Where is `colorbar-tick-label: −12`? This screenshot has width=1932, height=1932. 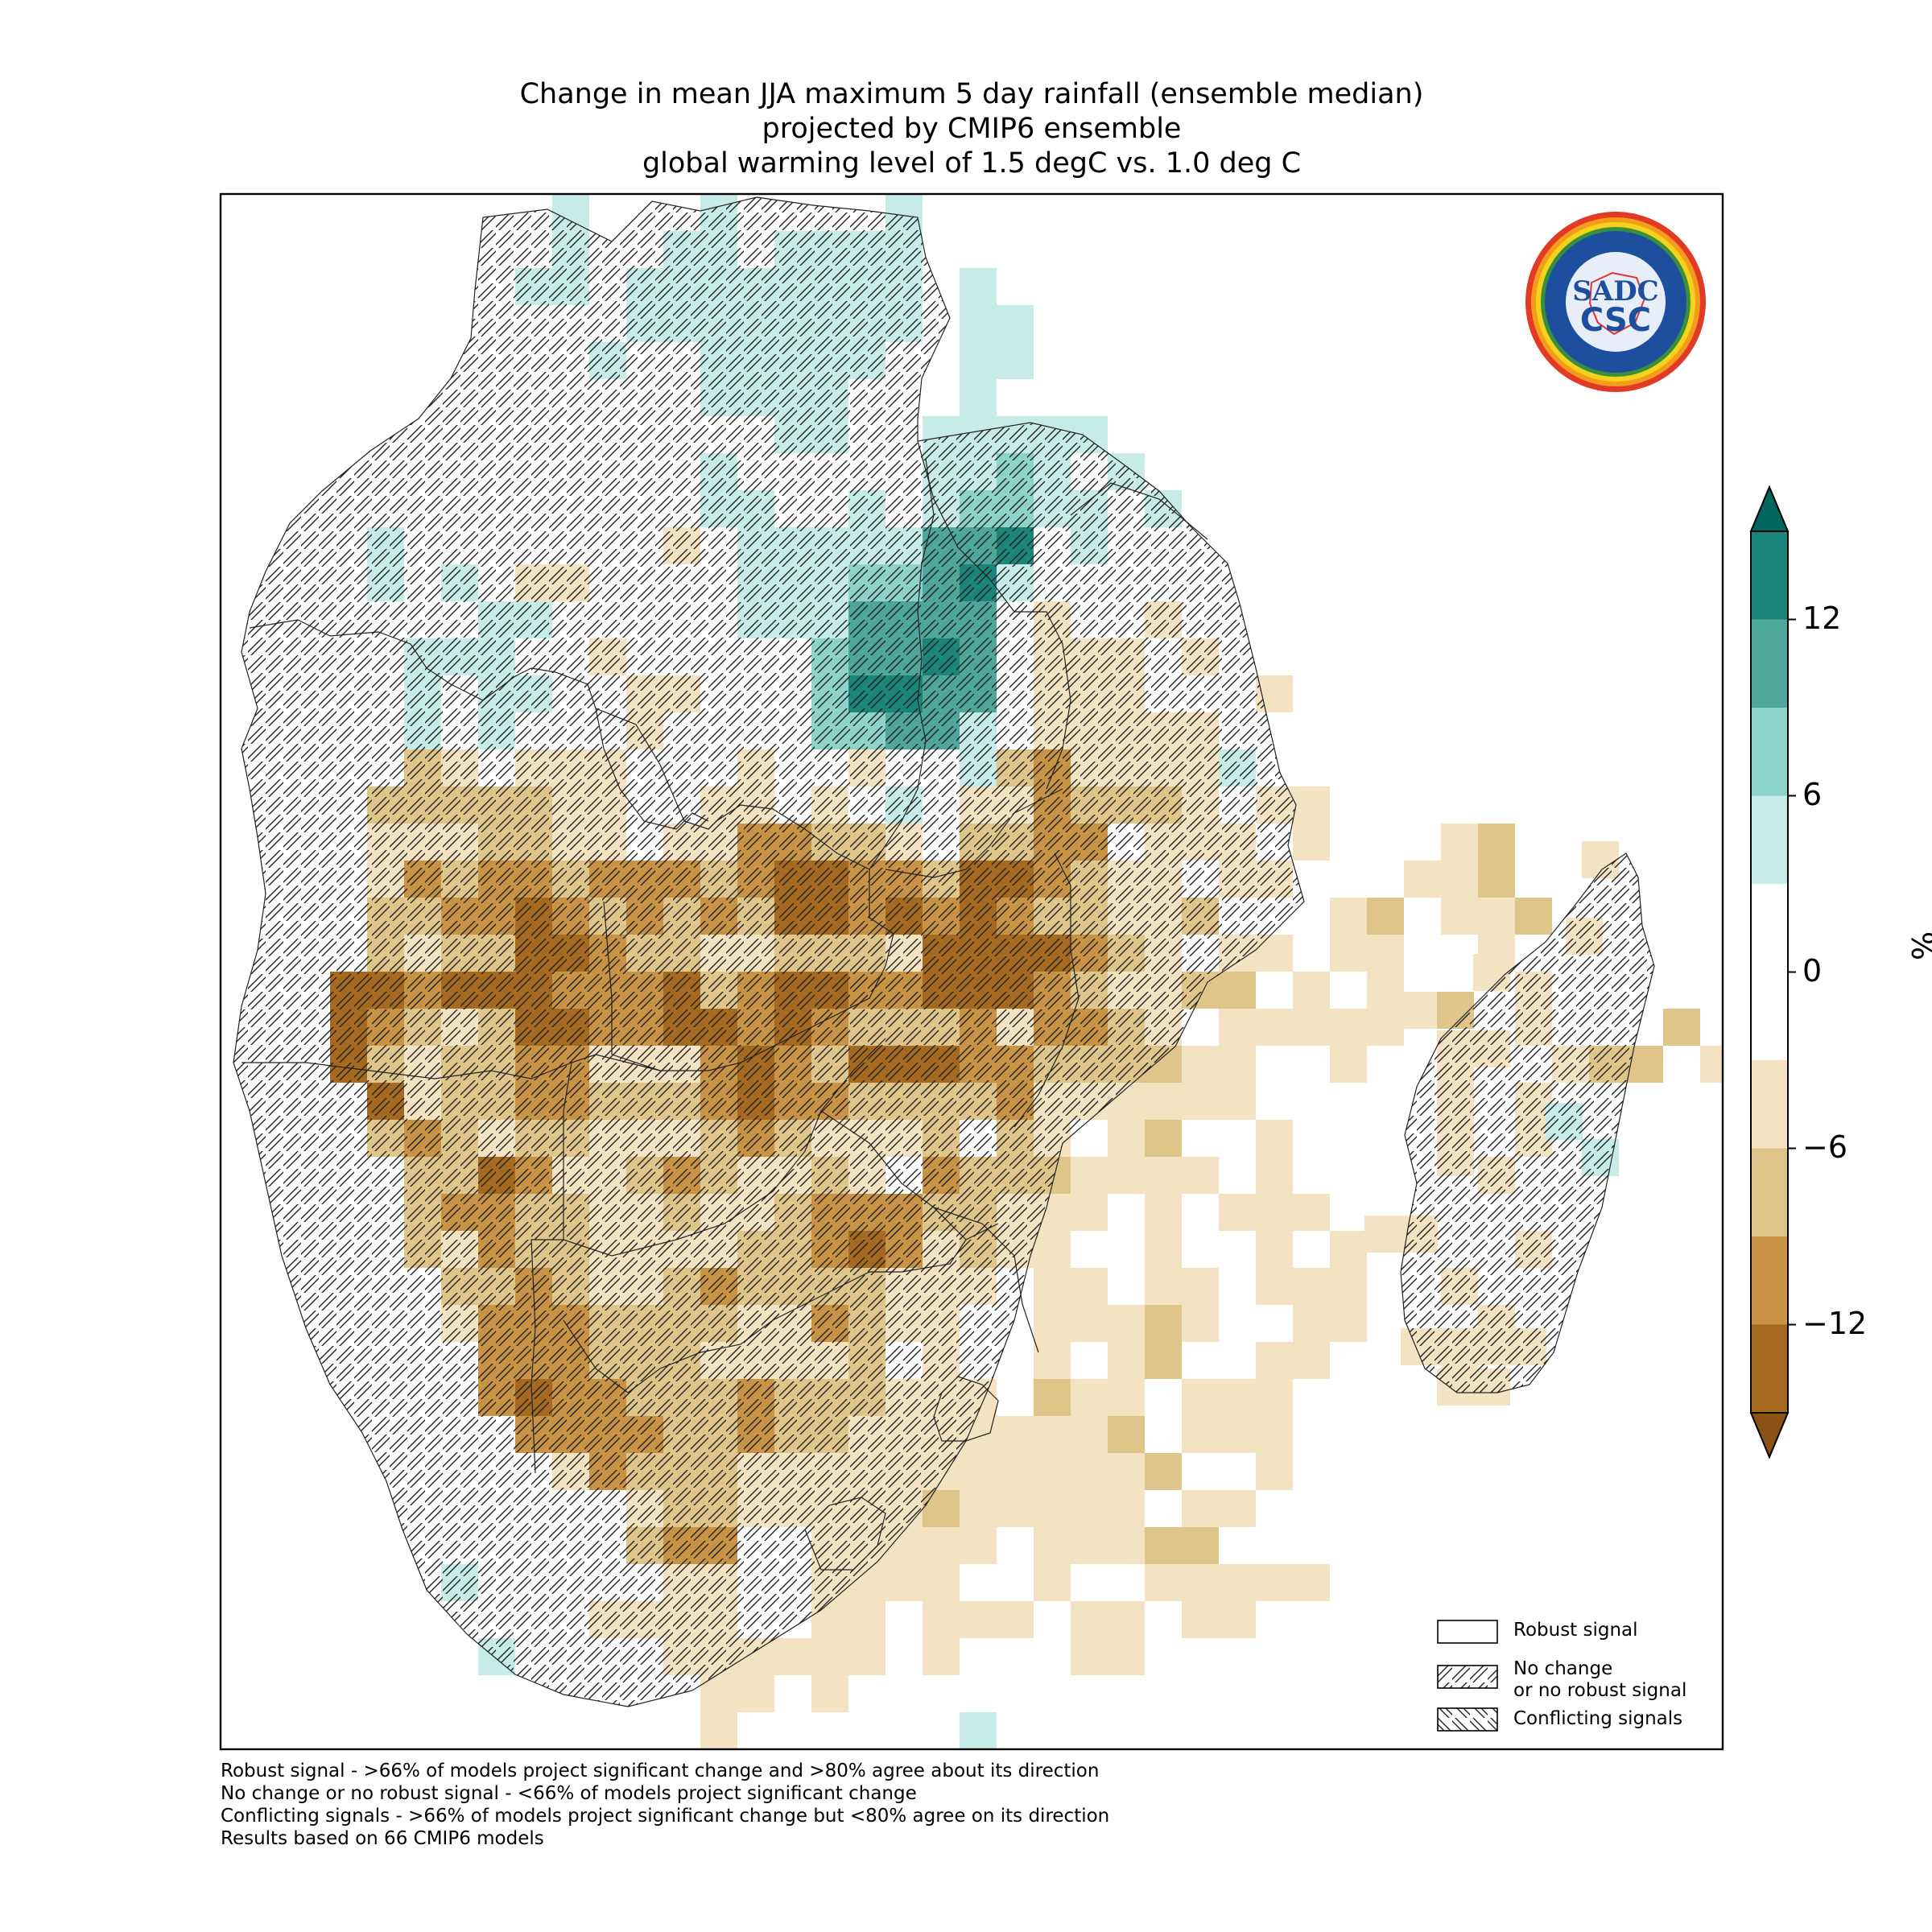
colorbar-tick-label: −12 is located at coordinates (1835, 1323).